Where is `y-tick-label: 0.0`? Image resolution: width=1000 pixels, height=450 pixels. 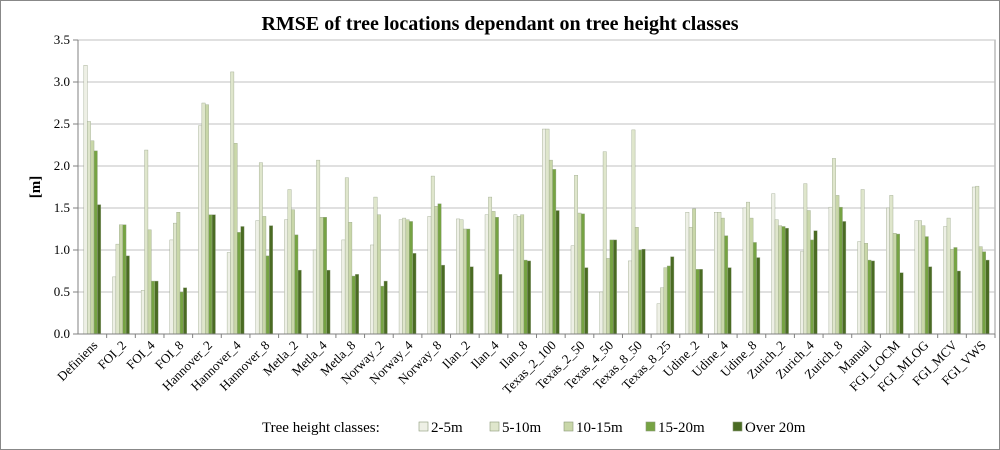
y-tick-label: 0.0 is located at coordinates (62, 333).